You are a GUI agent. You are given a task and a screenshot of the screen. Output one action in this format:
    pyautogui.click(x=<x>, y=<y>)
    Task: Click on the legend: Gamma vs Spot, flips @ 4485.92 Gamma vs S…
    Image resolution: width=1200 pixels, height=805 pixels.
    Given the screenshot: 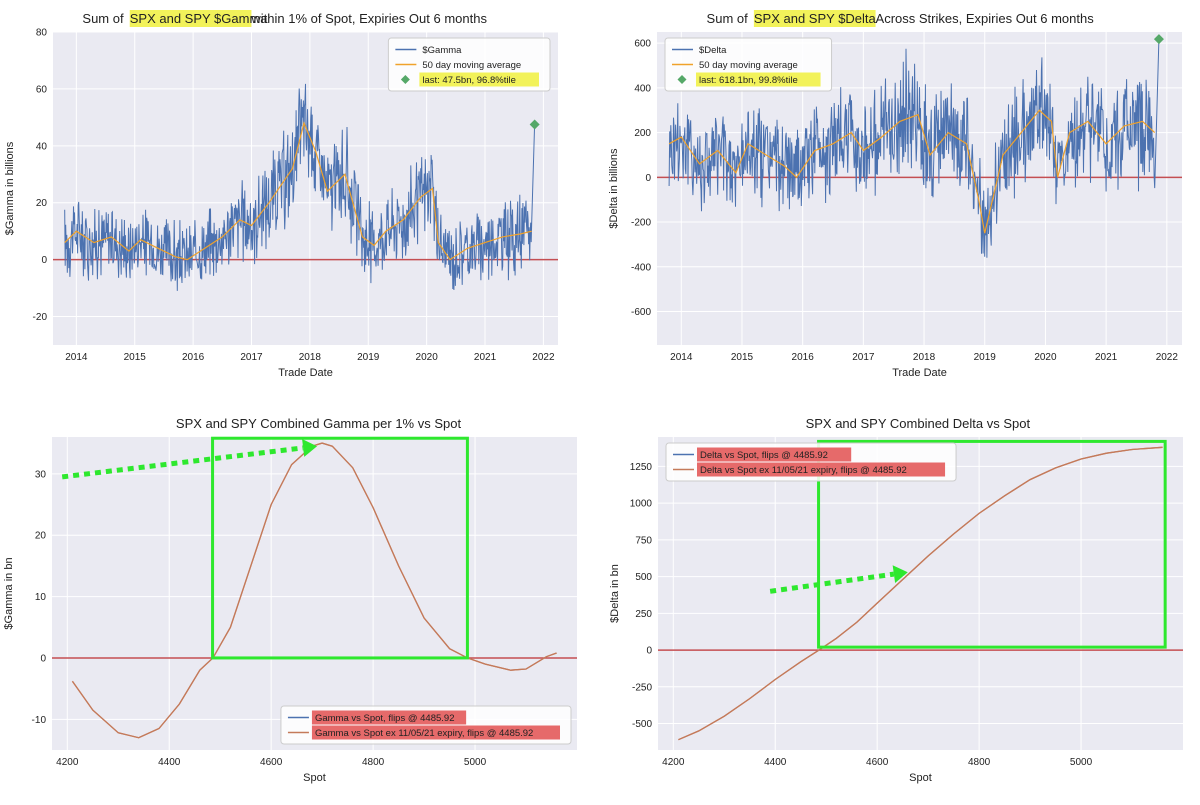 What is the action you would take?
    pyautogui.click(x=426, y=725)
    